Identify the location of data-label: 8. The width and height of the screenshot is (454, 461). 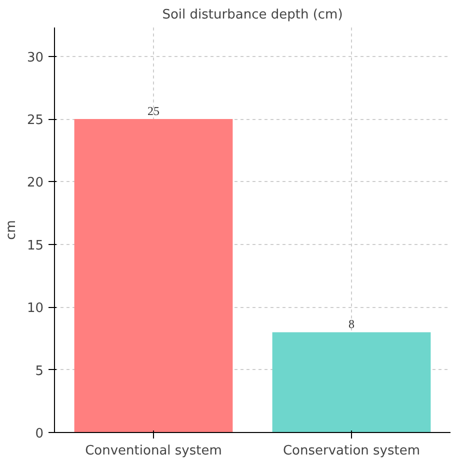
(351, 324).